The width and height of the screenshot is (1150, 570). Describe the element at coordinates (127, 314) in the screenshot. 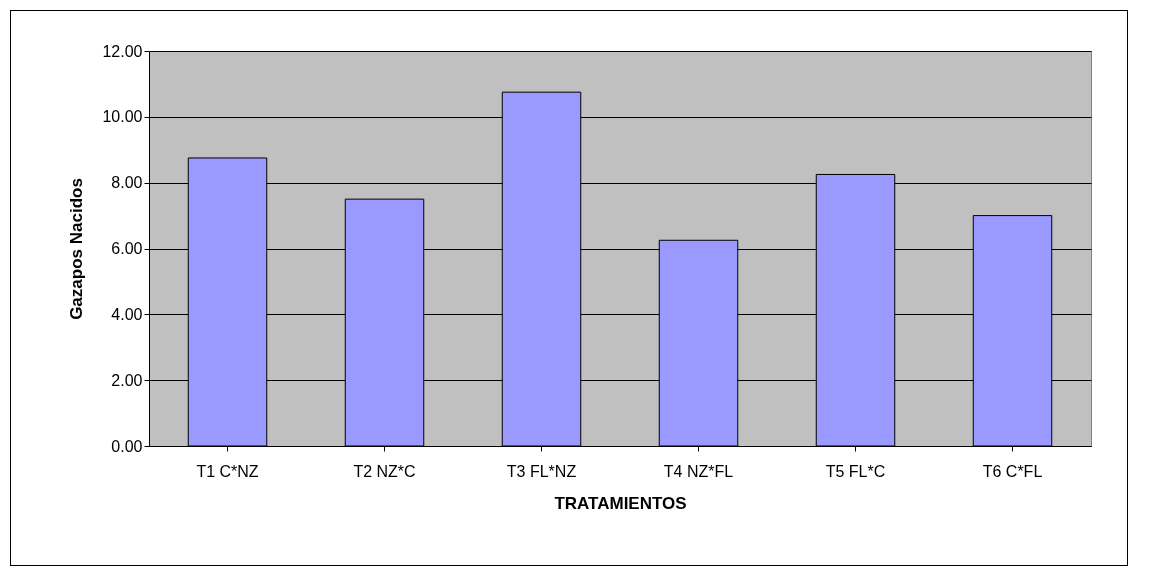

I see `y-tick-label: 4.00` at that location.